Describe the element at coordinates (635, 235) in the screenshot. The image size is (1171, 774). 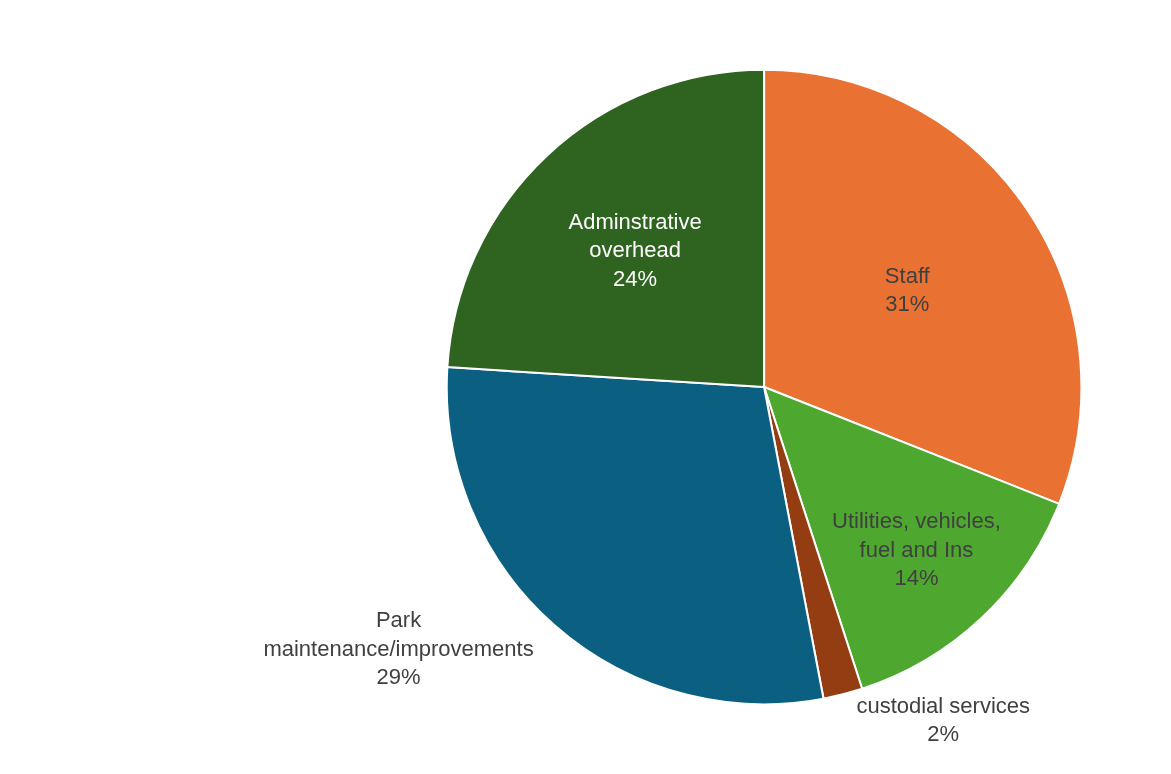
I see `slice-label: Adminstrative overhead` at that location.